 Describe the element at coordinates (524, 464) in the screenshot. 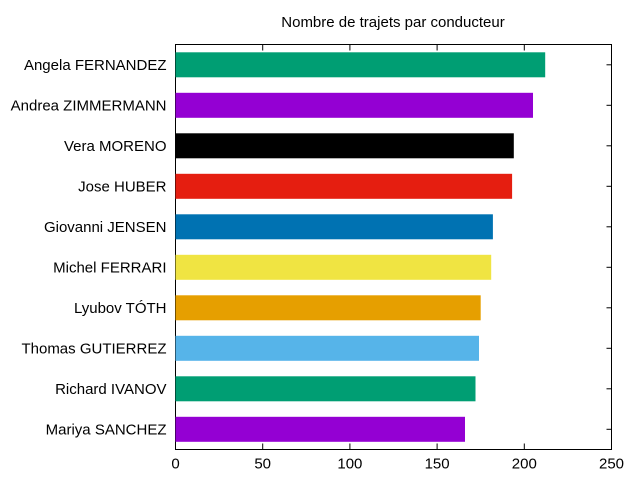

I see `x-tick-label: 200` at that location.